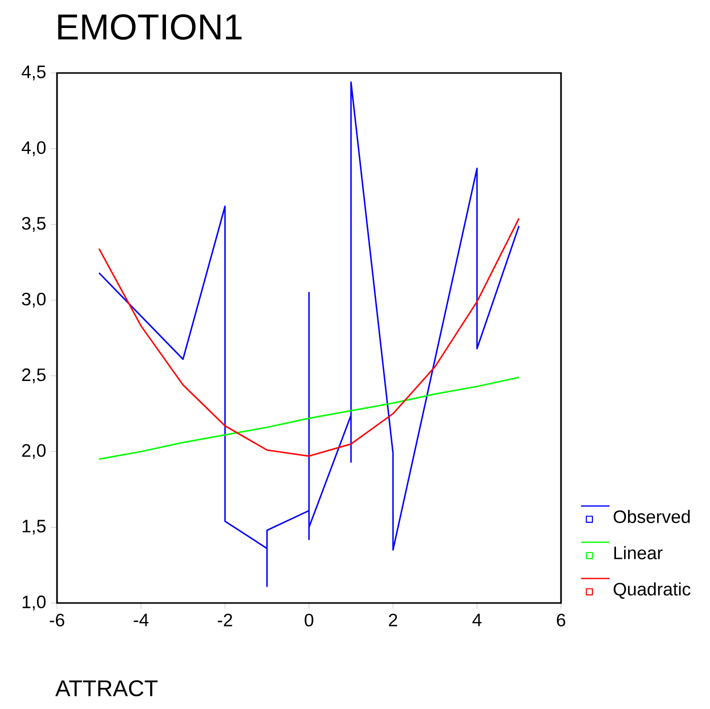  Describe the element at coordinates (309, 620) in the screenshot. I see `x-tick-label: 0` at that location.